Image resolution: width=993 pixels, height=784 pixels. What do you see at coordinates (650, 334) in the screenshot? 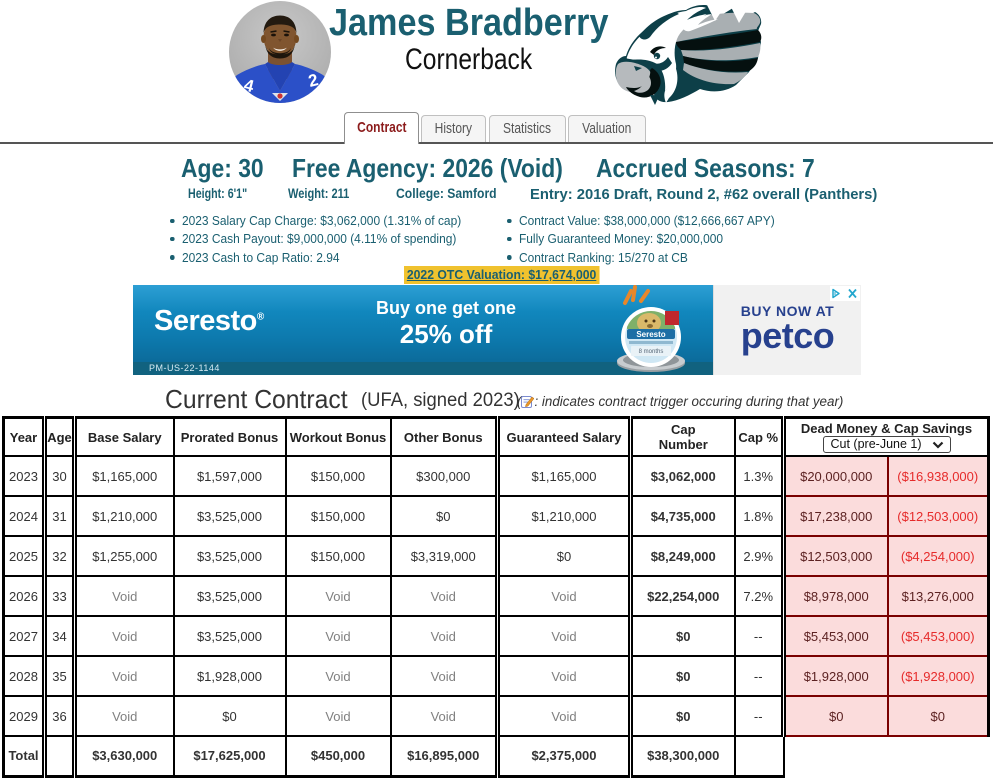
I see `svg-text: Seresto` at bounding box center [650, 334].